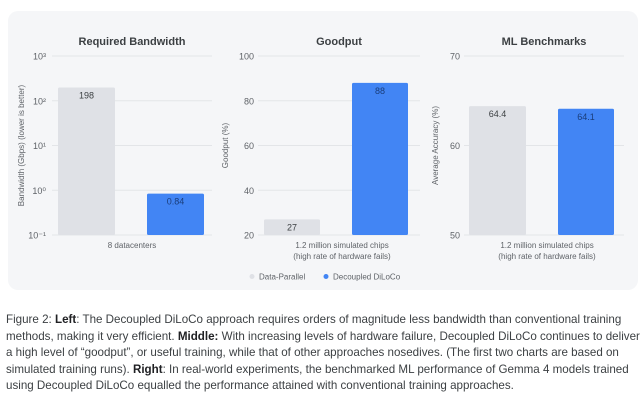  Describe the element at coordinates (176, 202) in the screenshot. I see `bar-value-label: 0.84` at that location.